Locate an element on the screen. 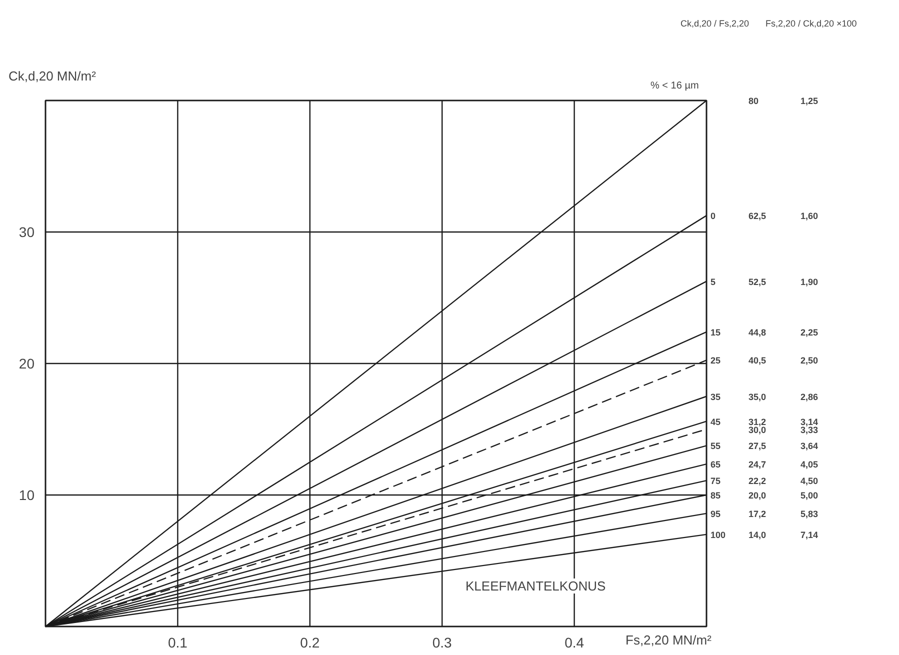 This screenshot has width=899, height=655. text: 62,5 is located at coordinates (757, 216).